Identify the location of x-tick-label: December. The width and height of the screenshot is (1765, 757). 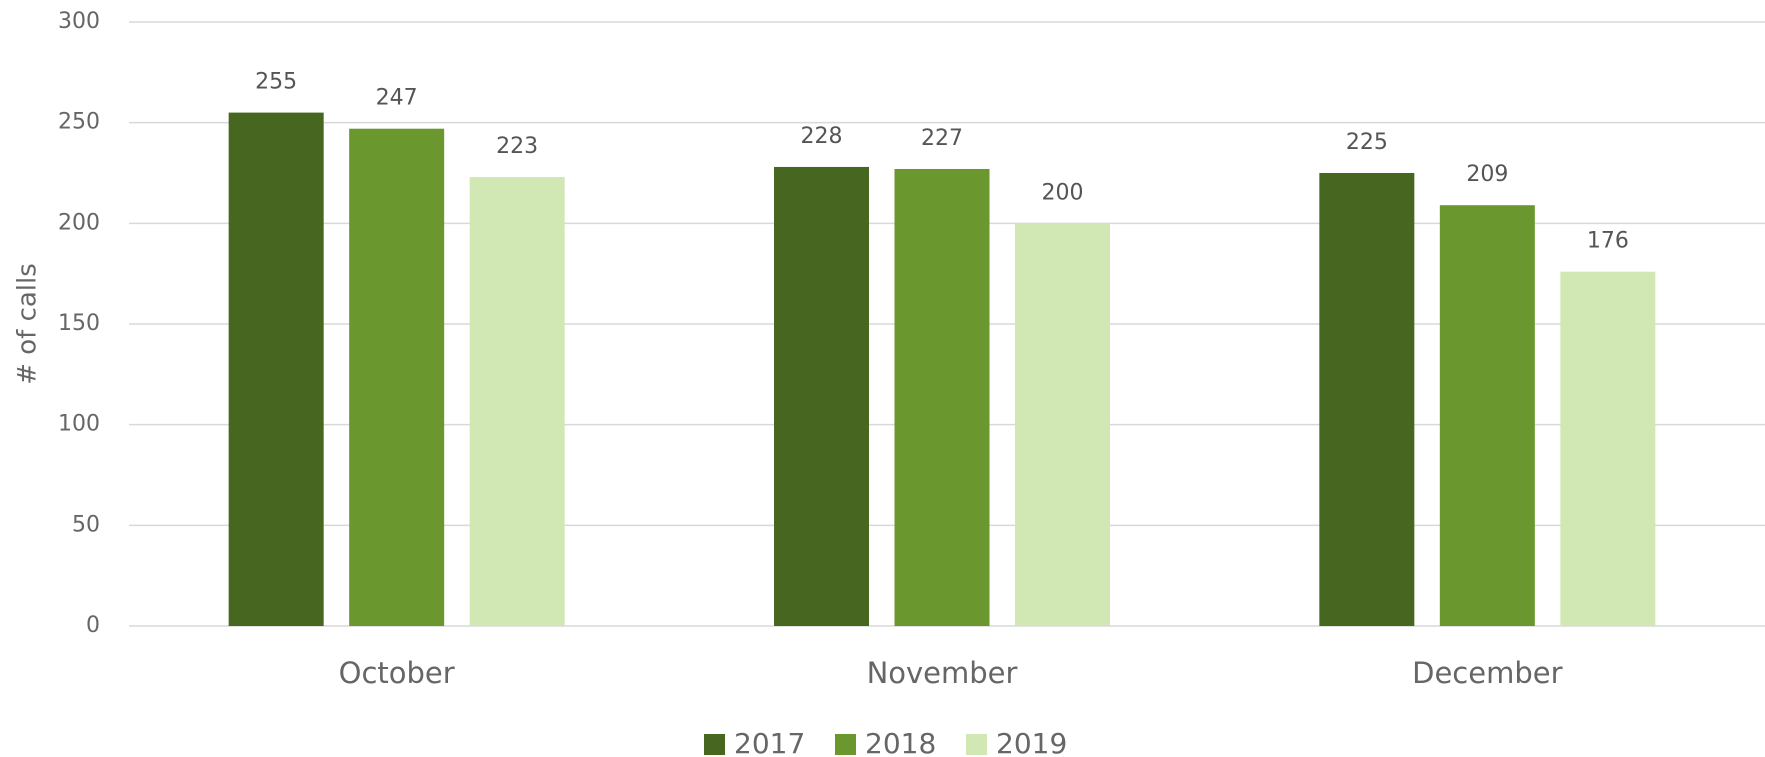
(1487, 673).